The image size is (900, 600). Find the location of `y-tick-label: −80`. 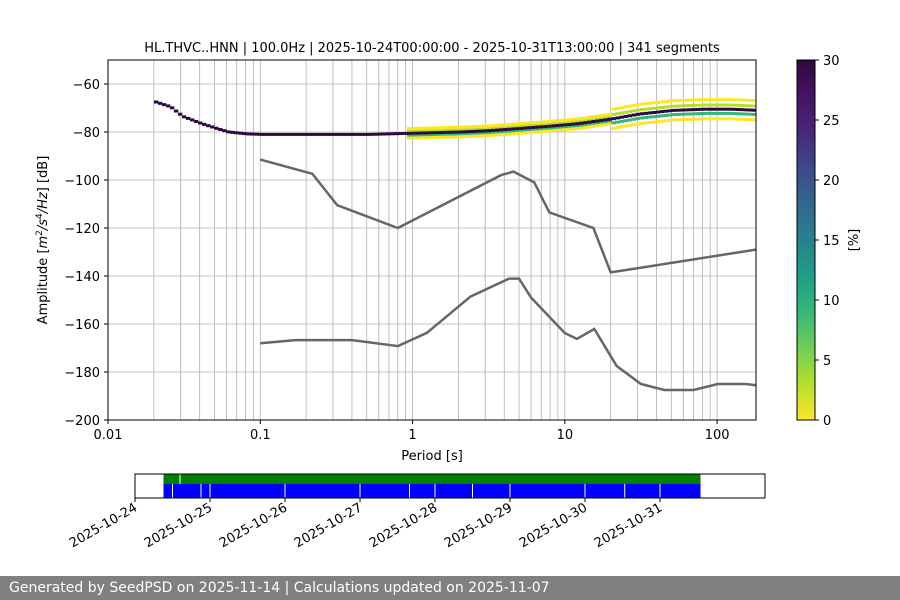

y-tick-label: −80 is located at coordinates (86, 133).